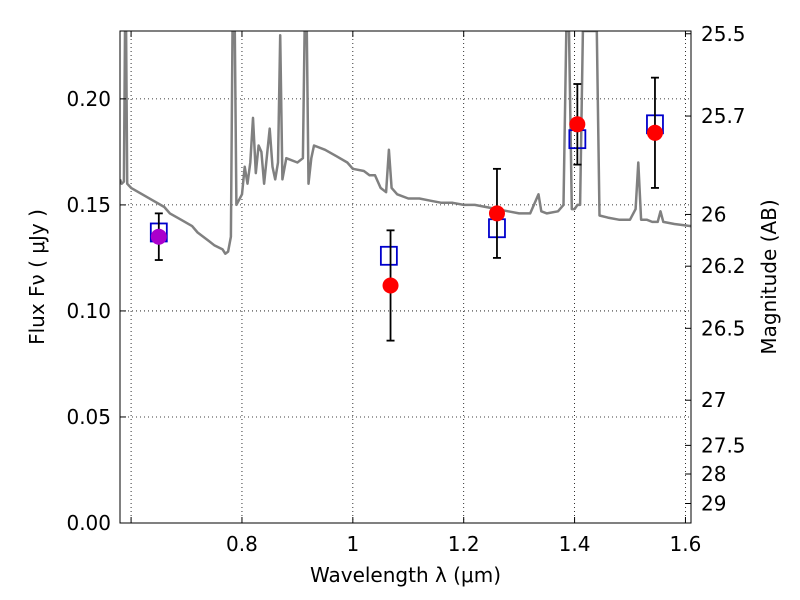 The width and height of the screenshot is (800, 600). Describe the element at coordinates (88, 205) in the screenshot. I see `y-tick-label: 0.15` at that location.